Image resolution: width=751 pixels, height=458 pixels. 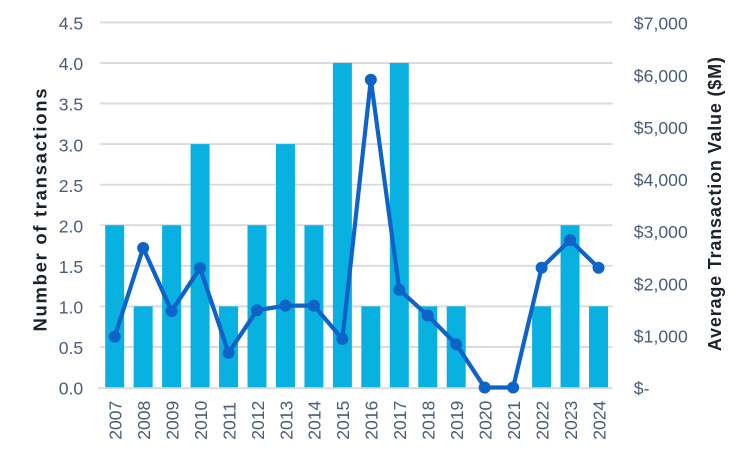 What do you see at coordinates (71, 389) in the screenshot?
I see `svg-text: 0.0` at bounding box center [71, 389].